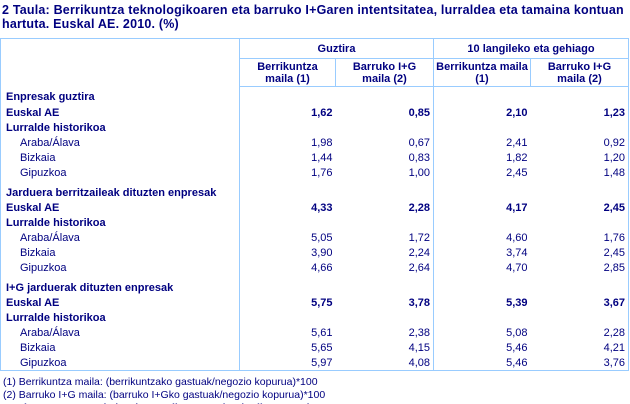 This screenshot has height=404, width=630. Describe the element at coordinates (419, 302) in the screenshot. I see `value-cell: 3,78` at that location.